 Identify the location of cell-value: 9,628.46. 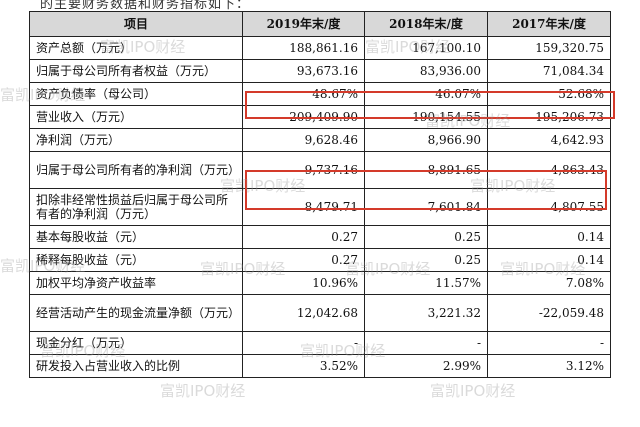
(303, 140).